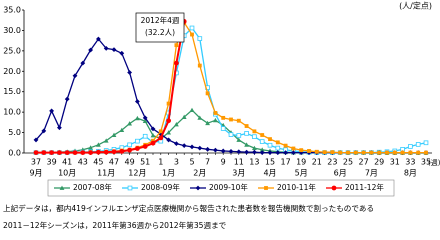  Describe the element at coordinates (114, 162) in the screenshot. I see `x-tick-label: 47` at that location.